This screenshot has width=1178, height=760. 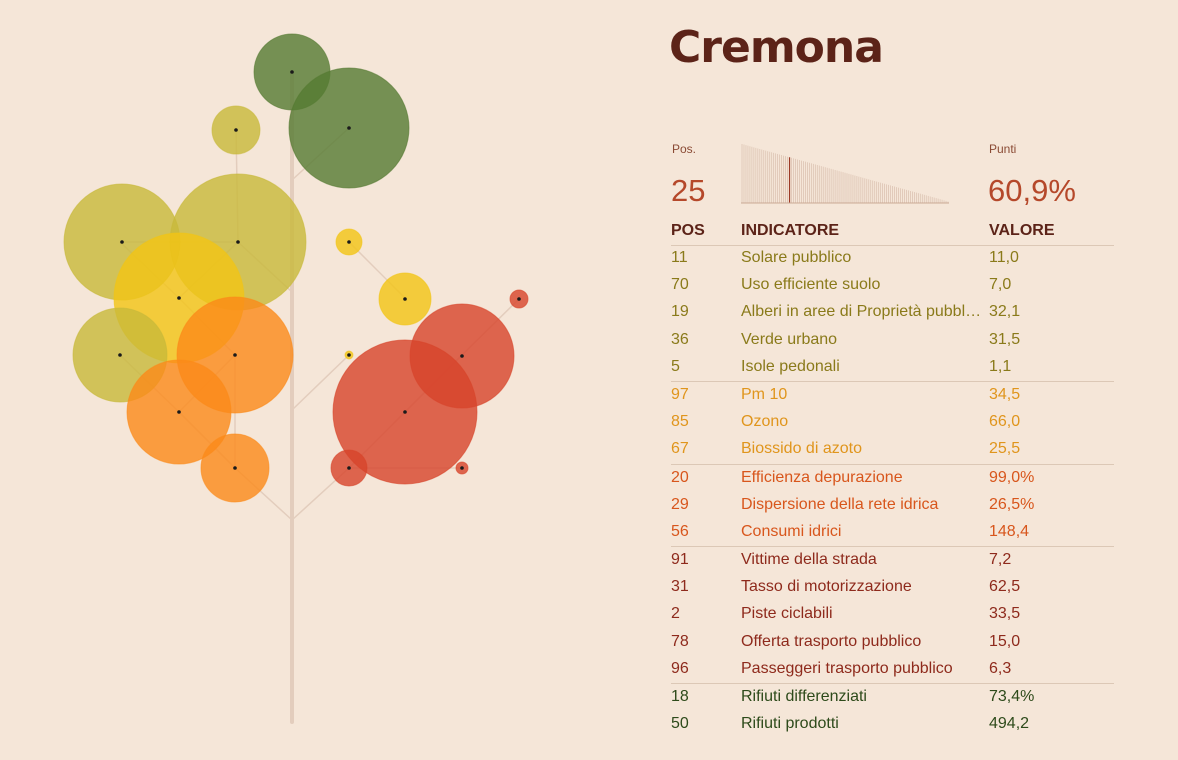 What do you see at coordinates (688, 190) in the screenshot?
I see `position-value: 25` at bounding box center [688, 190].